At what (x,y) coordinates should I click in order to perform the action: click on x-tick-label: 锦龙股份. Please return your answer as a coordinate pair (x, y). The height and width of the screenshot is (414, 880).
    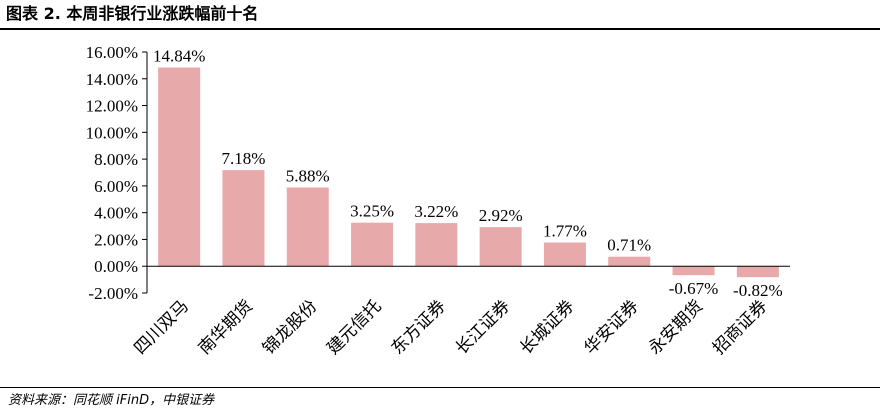
    Looking at the image, I should click on (290, 327).